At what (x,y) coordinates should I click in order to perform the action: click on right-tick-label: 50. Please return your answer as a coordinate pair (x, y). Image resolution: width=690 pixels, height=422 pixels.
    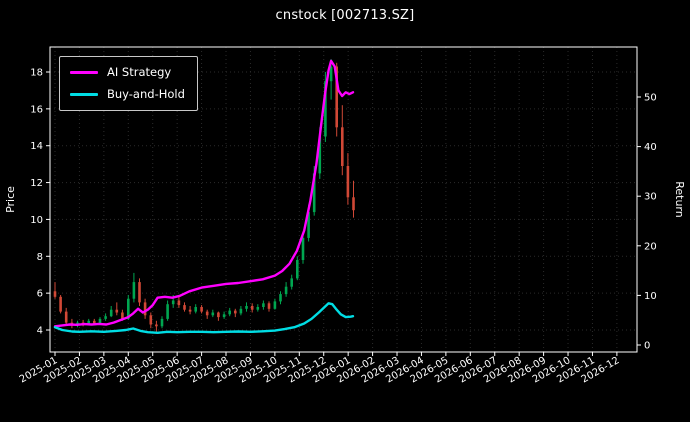
    Looking at the image, I should click on (650, 98).